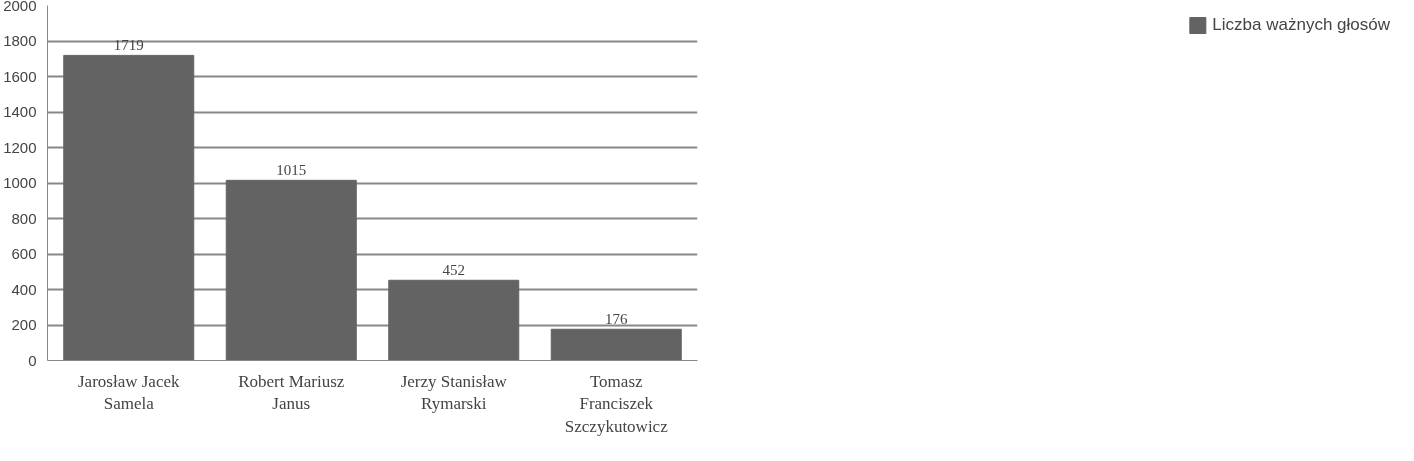 This screenshot has height=461, width=1414. What do you see at coordinates (20, 40) in the screenshot?
I see `y-tick-label: 1800` at bounding box center [20, 40].